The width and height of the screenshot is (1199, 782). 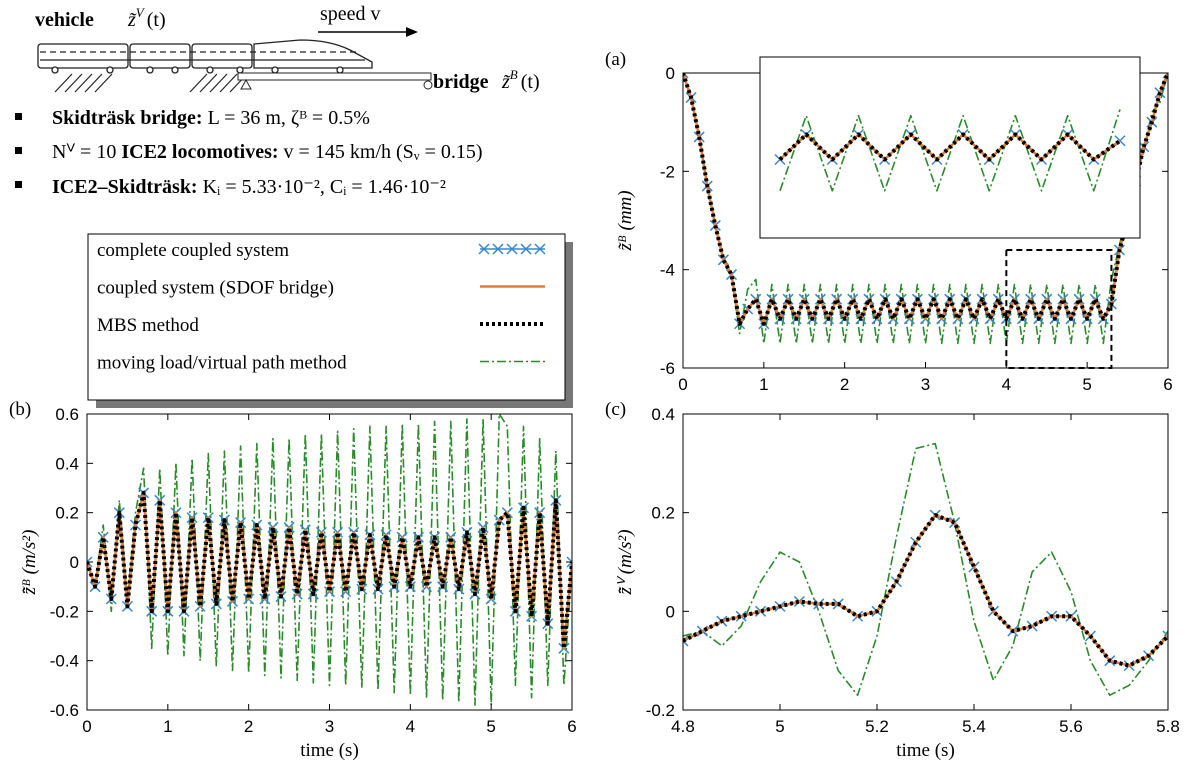 I want to click on legend-box, so click(x=326, y=317).